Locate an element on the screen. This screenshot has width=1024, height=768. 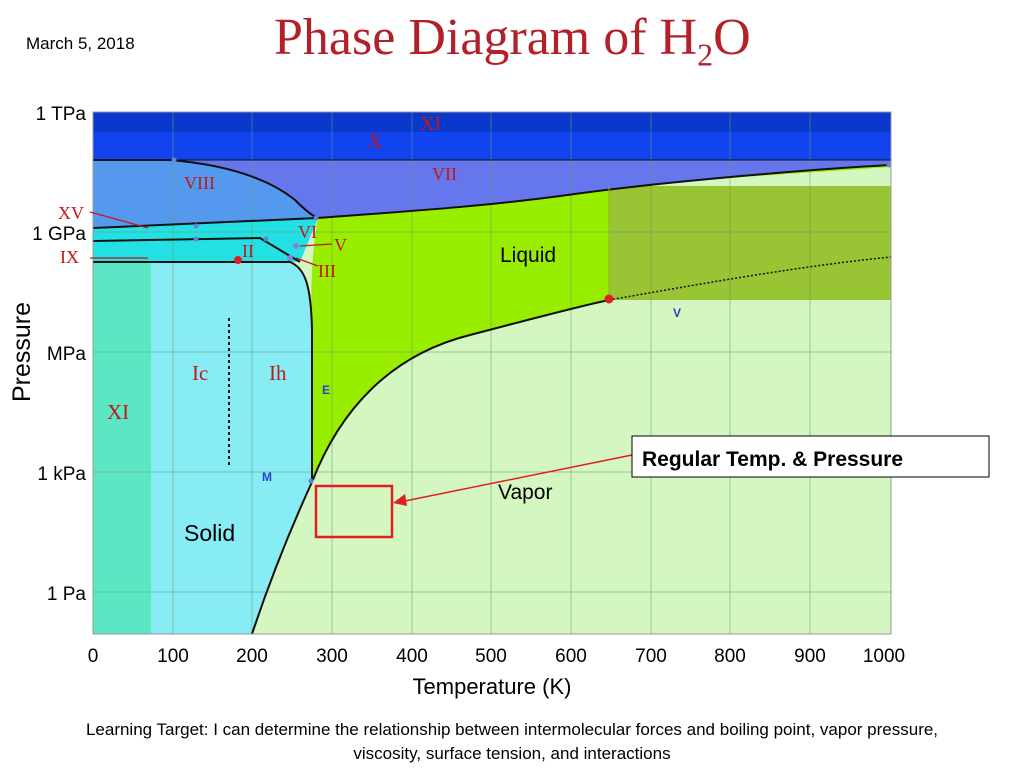
x-tick-label: 600 is located at coordinates (571, 656).